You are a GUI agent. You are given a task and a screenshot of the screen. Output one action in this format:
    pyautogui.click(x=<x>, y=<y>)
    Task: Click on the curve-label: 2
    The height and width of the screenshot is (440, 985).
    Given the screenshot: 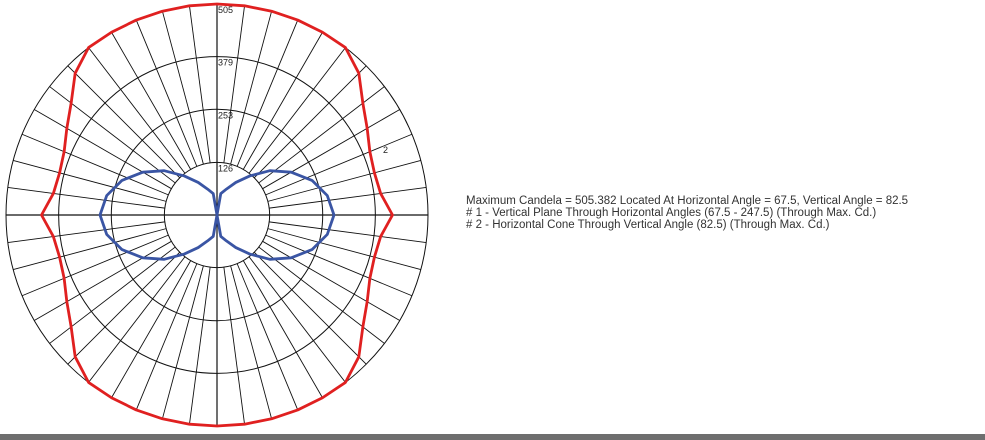 What is the action you would take?
    pyautogui.click(x=385, y=150)
    